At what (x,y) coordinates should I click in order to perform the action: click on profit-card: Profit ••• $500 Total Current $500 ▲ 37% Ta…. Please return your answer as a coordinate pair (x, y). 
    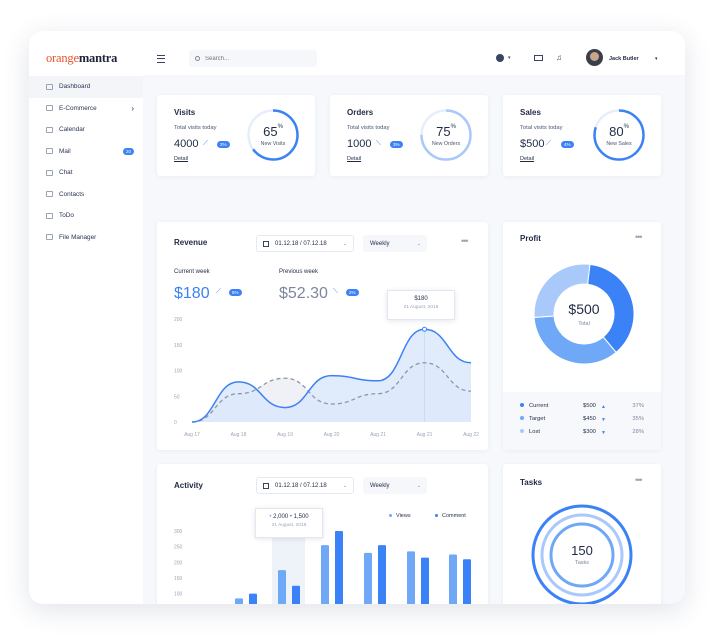
    Looking at the image, I should click on (582, 336).